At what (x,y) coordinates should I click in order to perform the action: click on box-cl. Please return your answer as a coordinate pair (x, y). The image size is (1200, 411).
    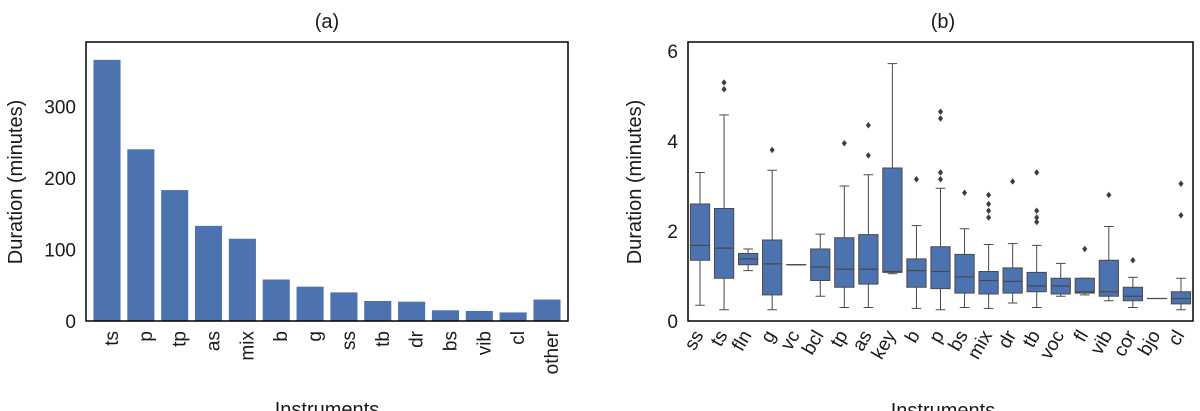
    Looking at the image, I should click on (1181, 245).